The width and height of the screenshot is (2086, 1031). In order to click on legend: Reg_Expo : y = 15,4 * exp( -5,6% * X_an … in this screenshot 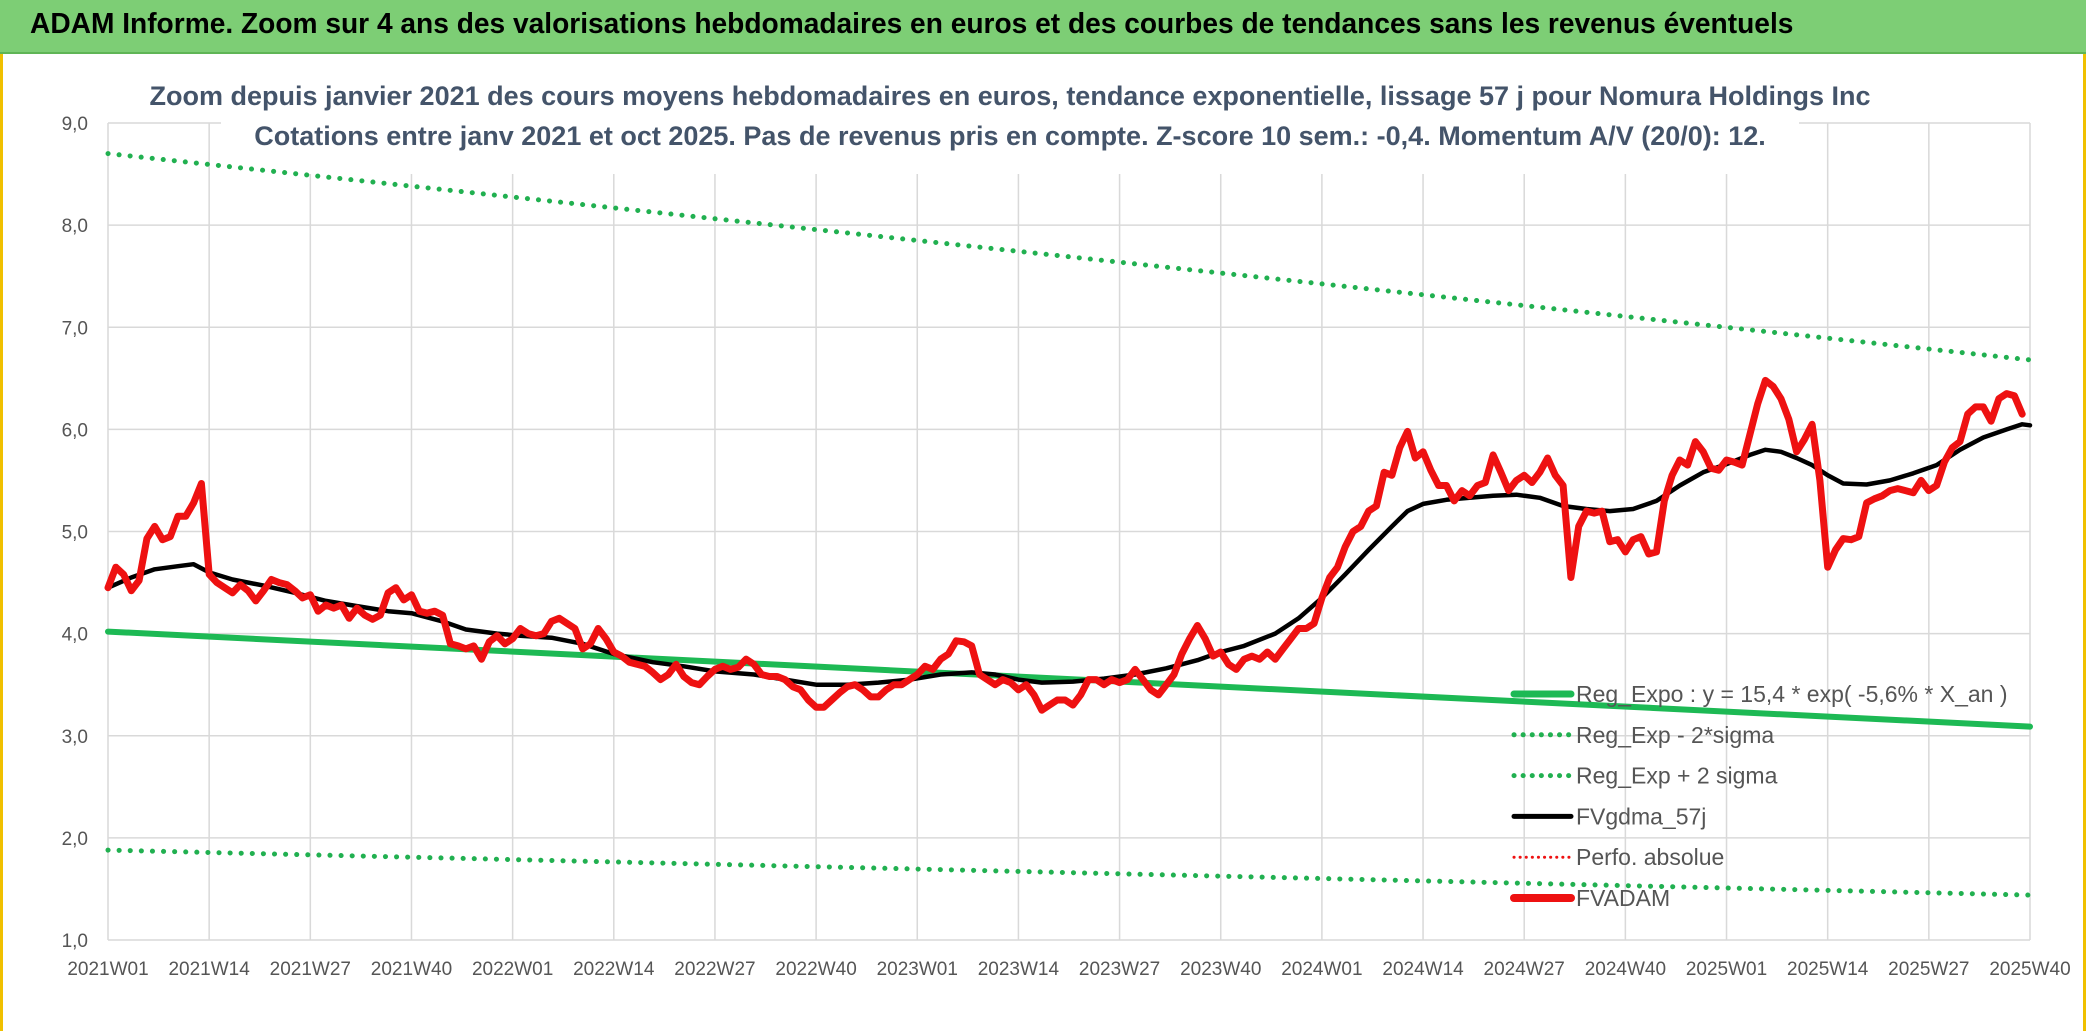, I will do `click(1759, 796)`.